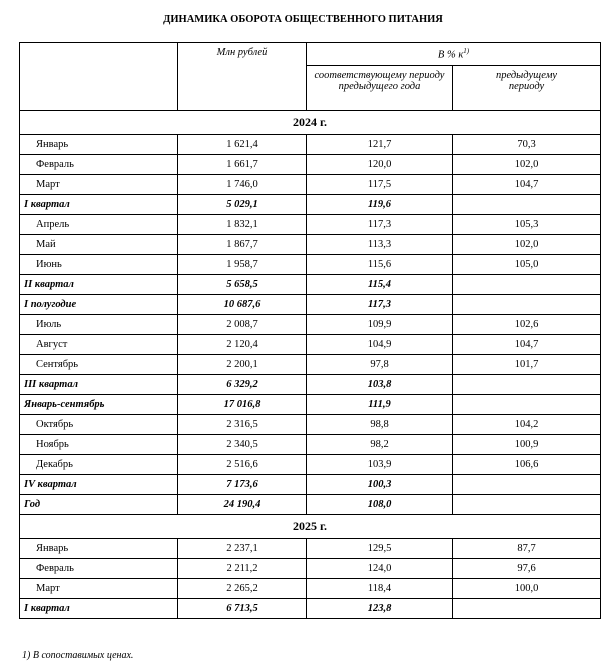 This screenshot has width=606, height=670. I want to click on cell: 111,9, so click(379, 404).